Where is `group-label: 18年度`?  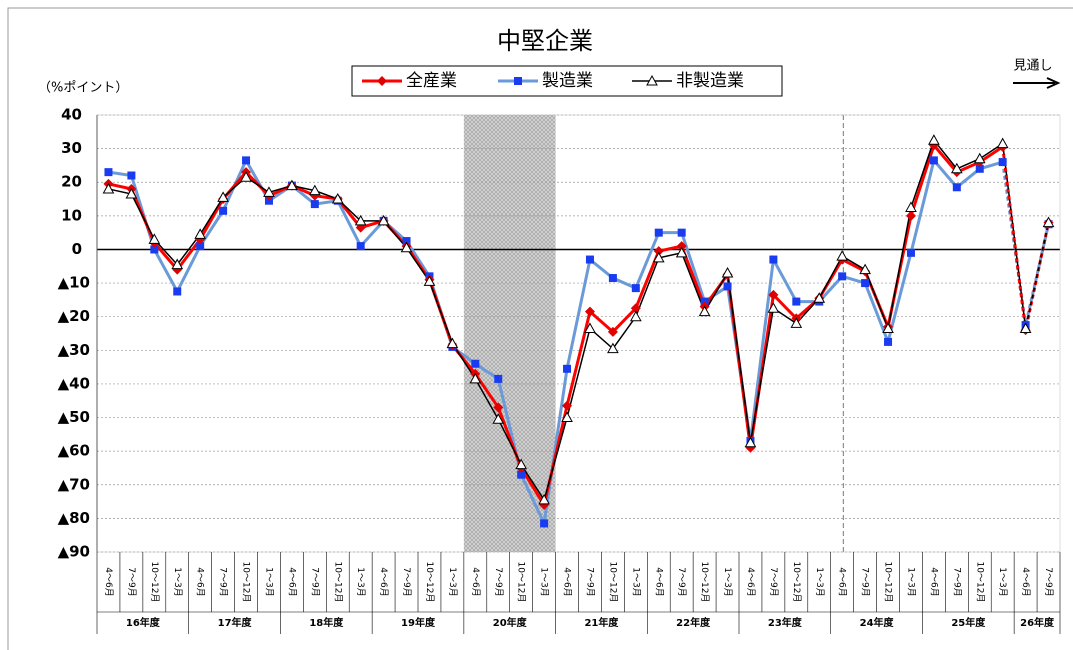 group-label: 18年度 is located at coordinates (326, 622).